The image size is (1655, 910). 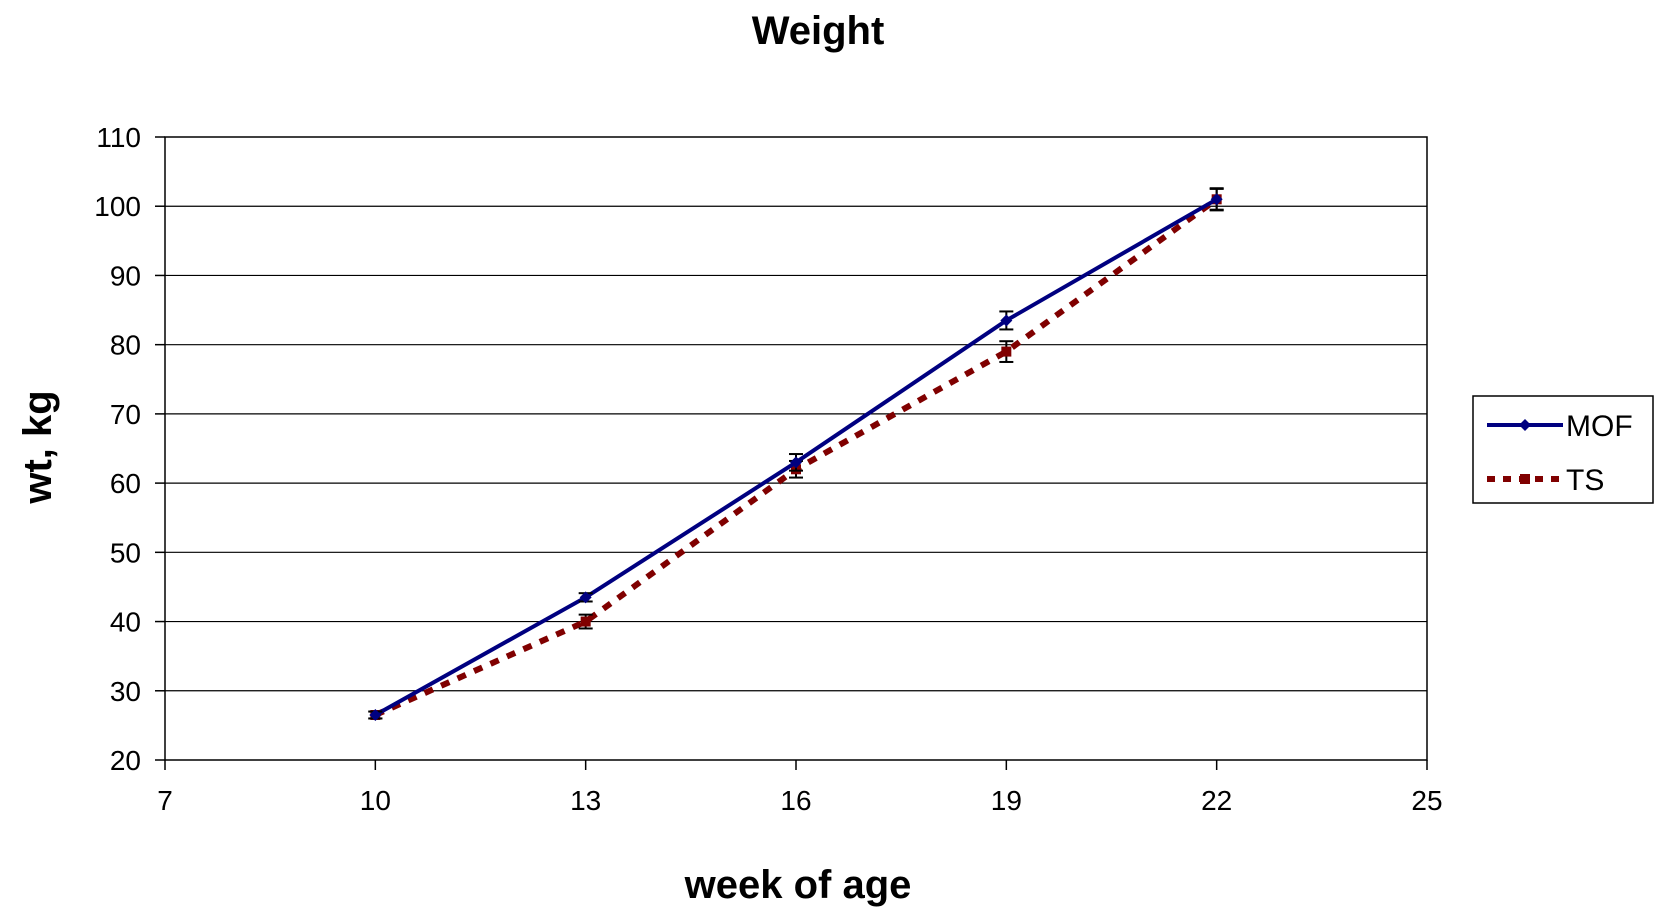 I want to click on y-tick-label-70: 70, so click(x=125, y=414).